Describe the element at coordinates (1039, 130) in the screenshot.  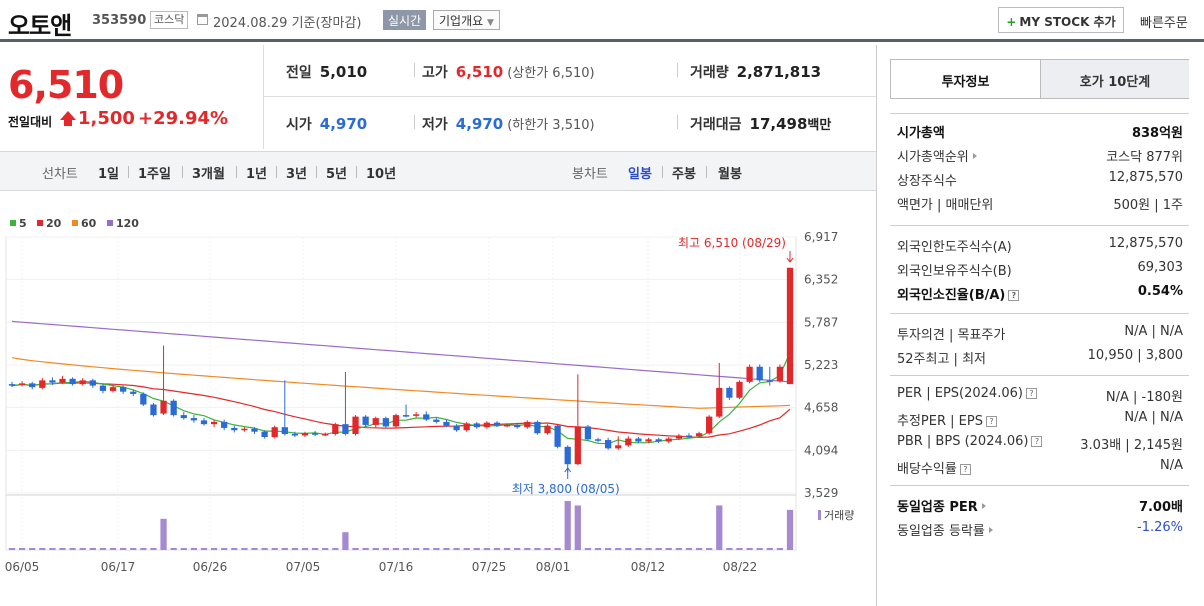
I see `info-row: 시가총액 838억원` at that location.